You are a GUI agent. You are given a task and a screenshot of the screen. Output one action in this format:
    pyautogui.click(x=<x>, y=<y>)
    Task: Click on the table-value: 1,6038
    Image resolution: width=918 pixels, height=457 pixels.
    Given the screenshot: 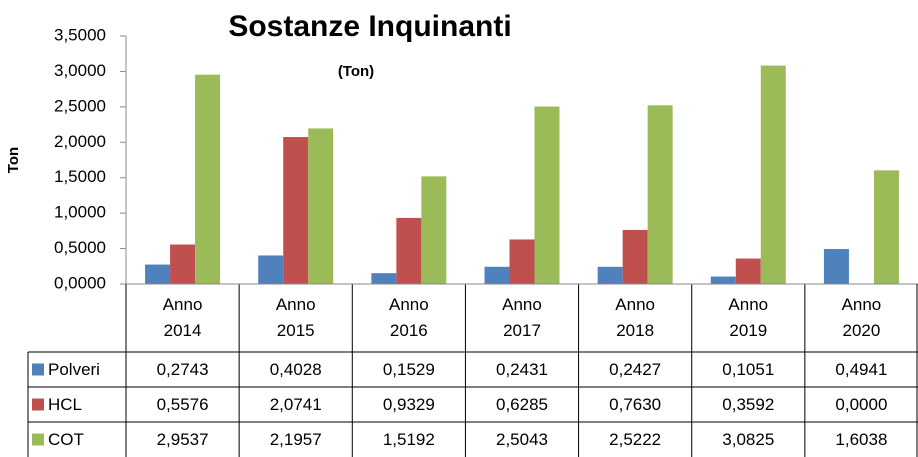 What is the action you would take?
    pyautogui.click(x=861, y=439)
    